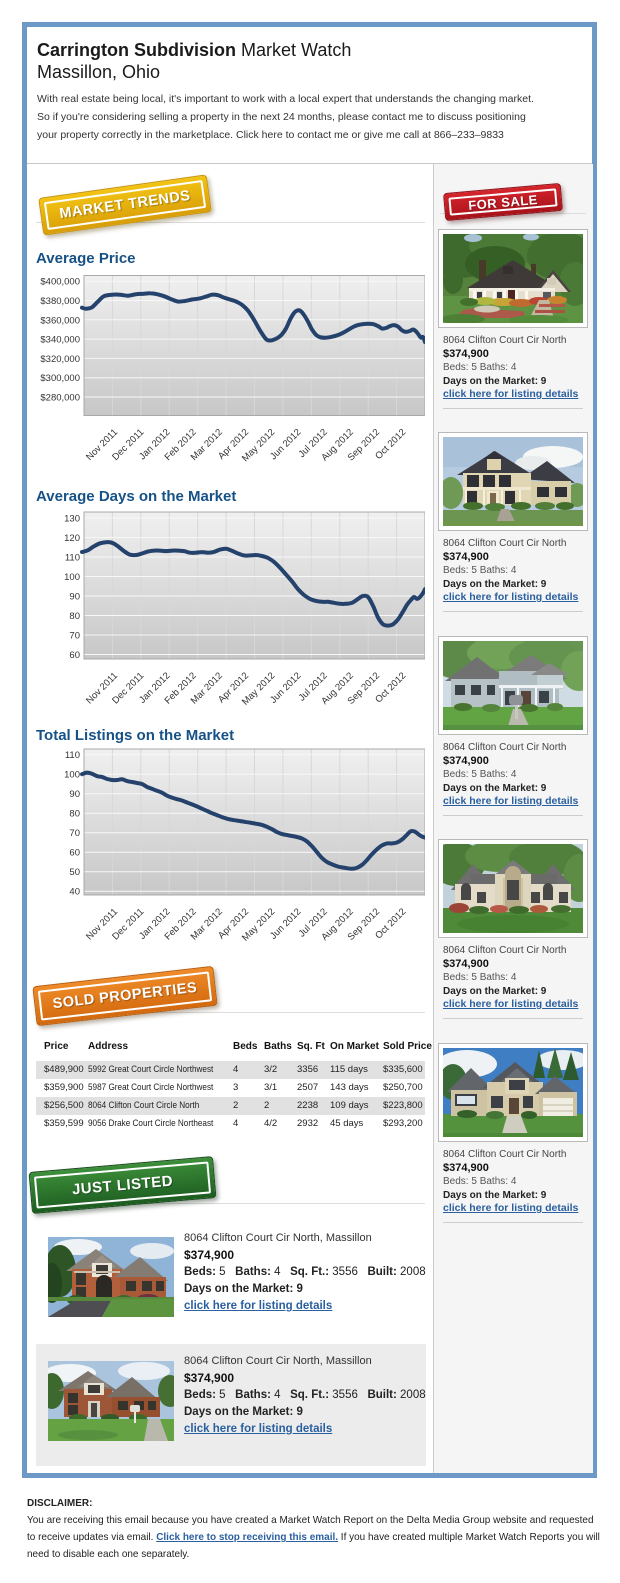 The height and width of the screenshot is (1583, 620). What do you see at coordinates (74, 872) in the screenshot?
I see `svg-text: 50` at bounding box center [74, 872].